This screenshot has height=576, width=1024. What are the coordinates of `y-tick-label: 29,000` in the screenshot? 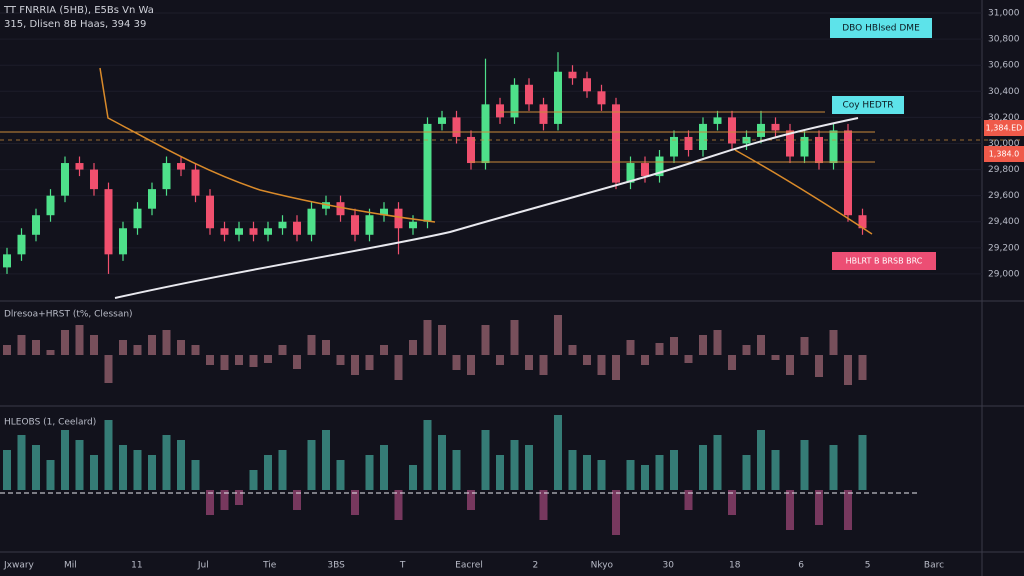 It's located at (1004, 274).